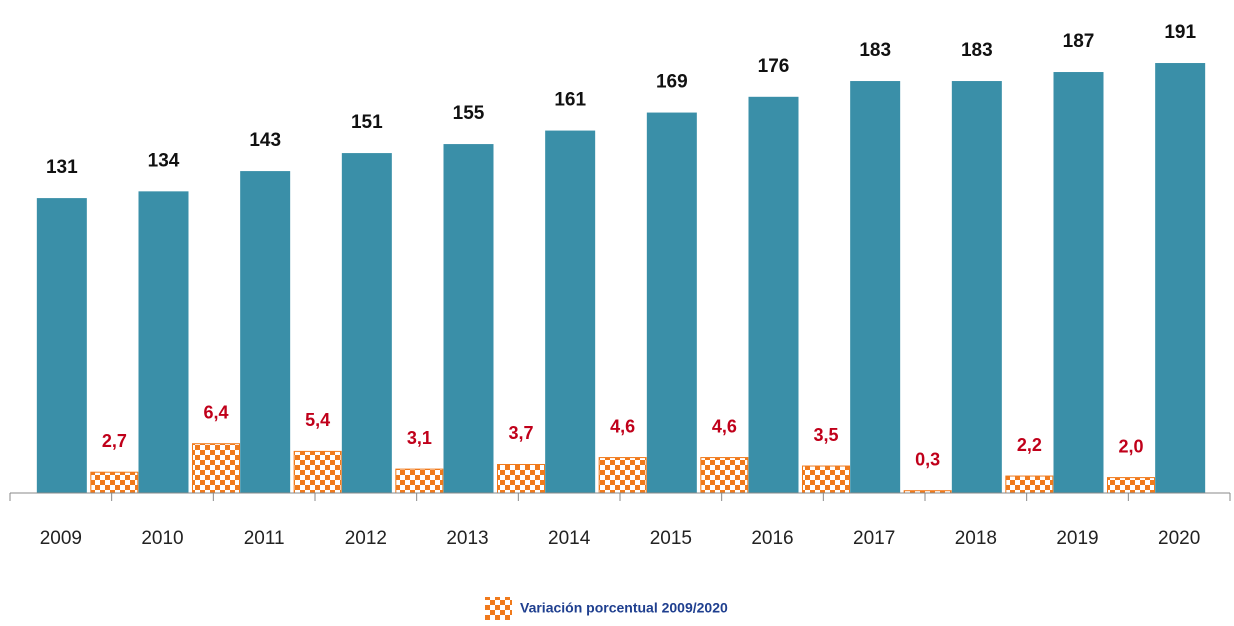 This screenshot has width=1234, height=626. Describe the element at coordinates (772, 538) in the screenshot. I see `x-tick-label: 2016` at that location.